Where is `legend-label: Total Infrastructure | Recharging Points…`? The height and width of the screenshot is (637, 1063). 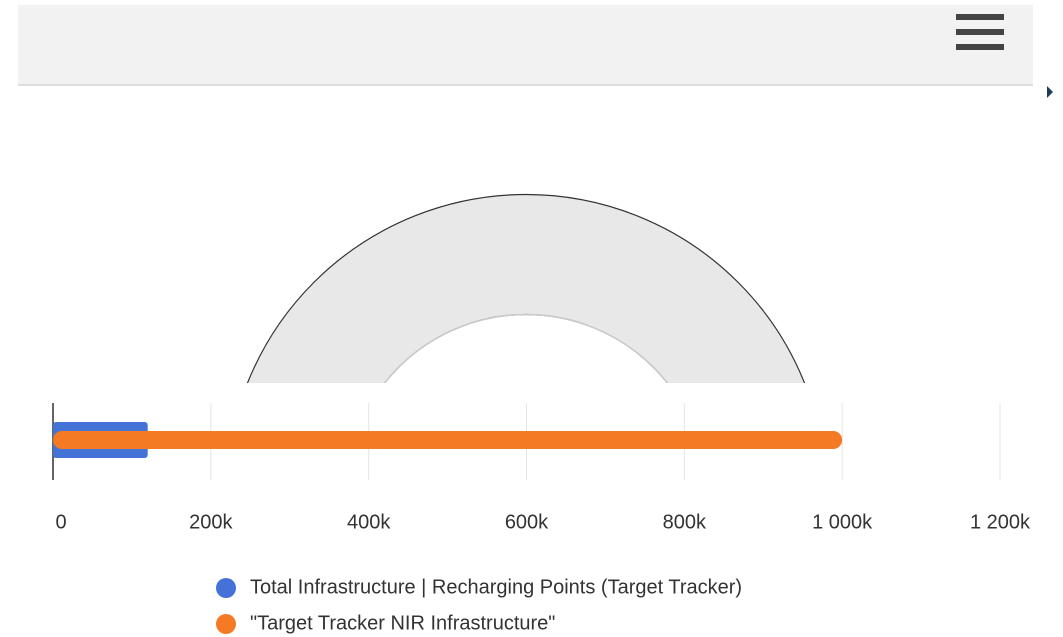 legend-label: Total Infrastructure | Recharging Points… is located at coordinates (496, 587).